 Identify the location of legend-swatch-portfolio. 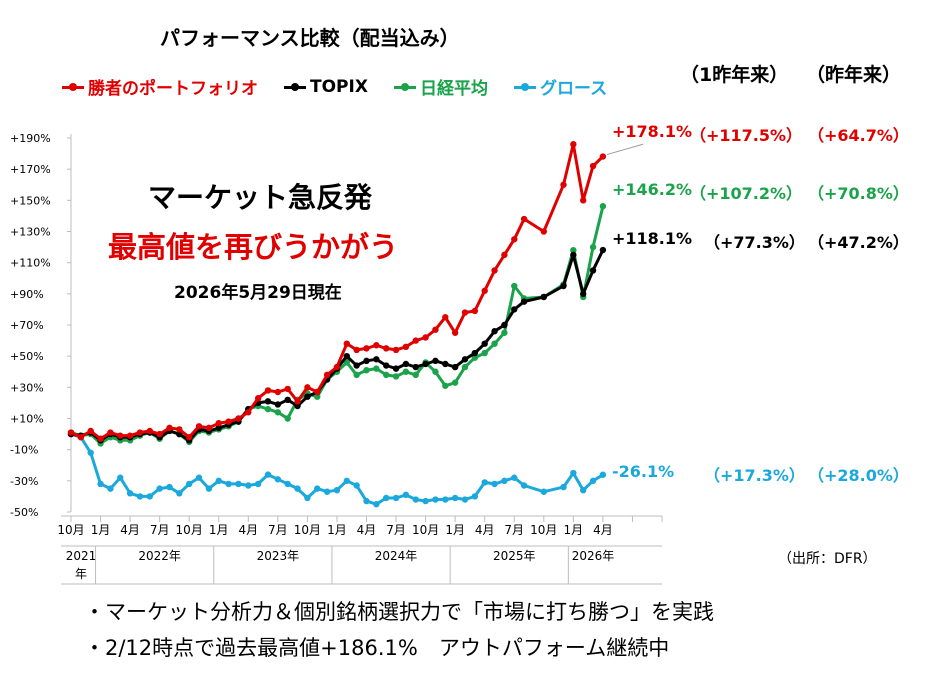
(73, 87).